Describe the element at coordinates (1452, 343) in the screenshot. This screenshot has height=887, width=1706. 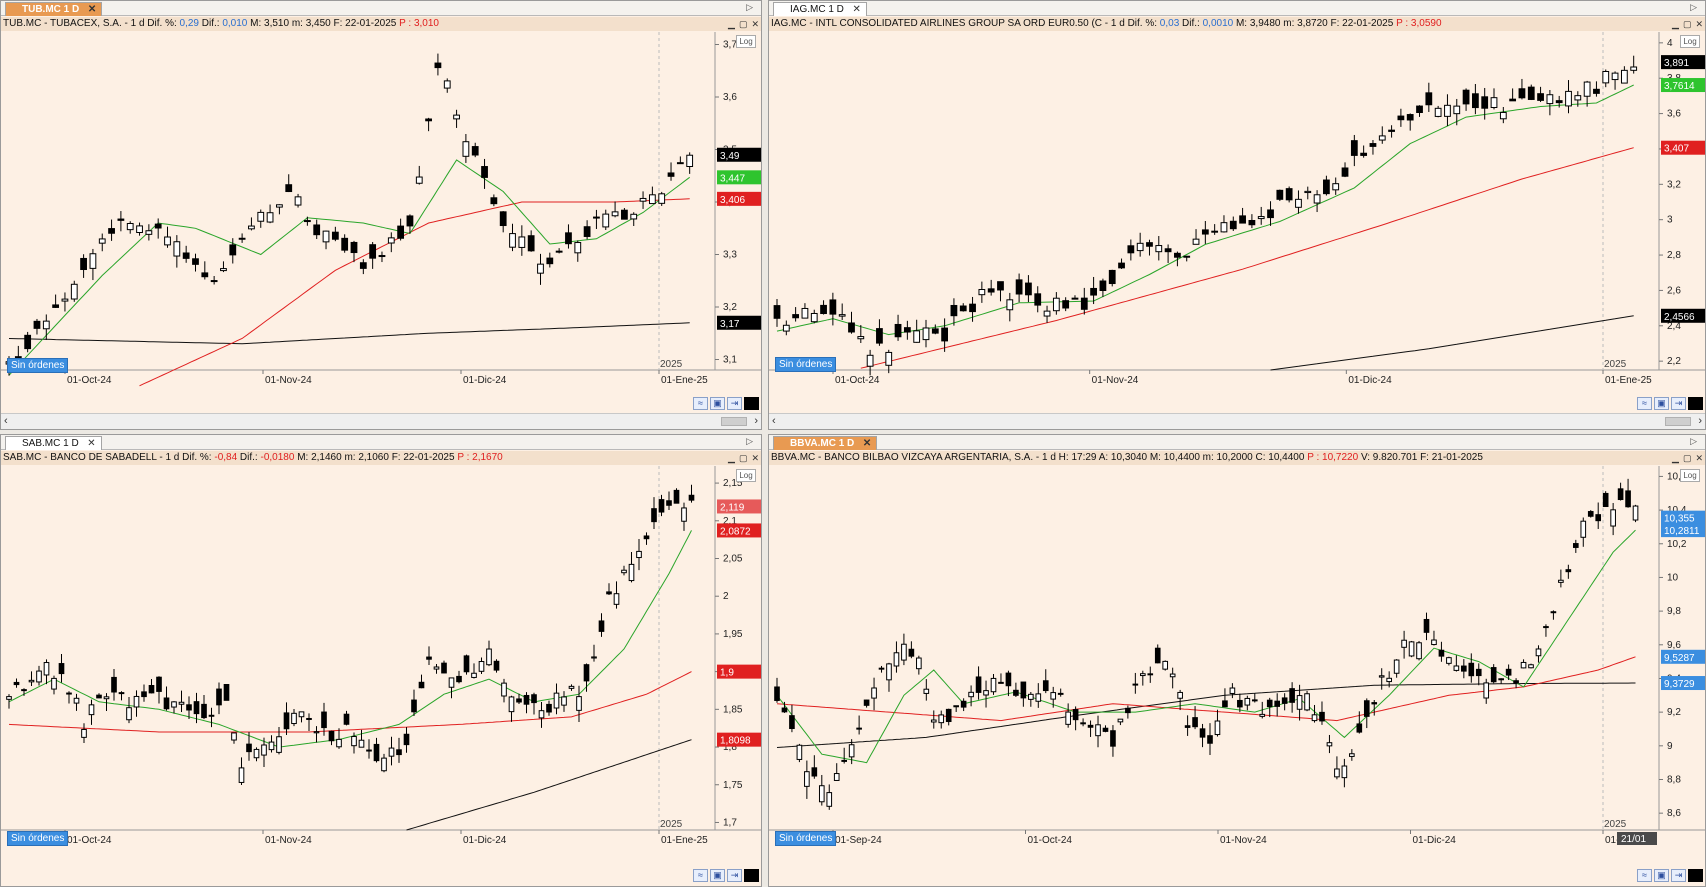
I see `ma-slow-line` at that location.